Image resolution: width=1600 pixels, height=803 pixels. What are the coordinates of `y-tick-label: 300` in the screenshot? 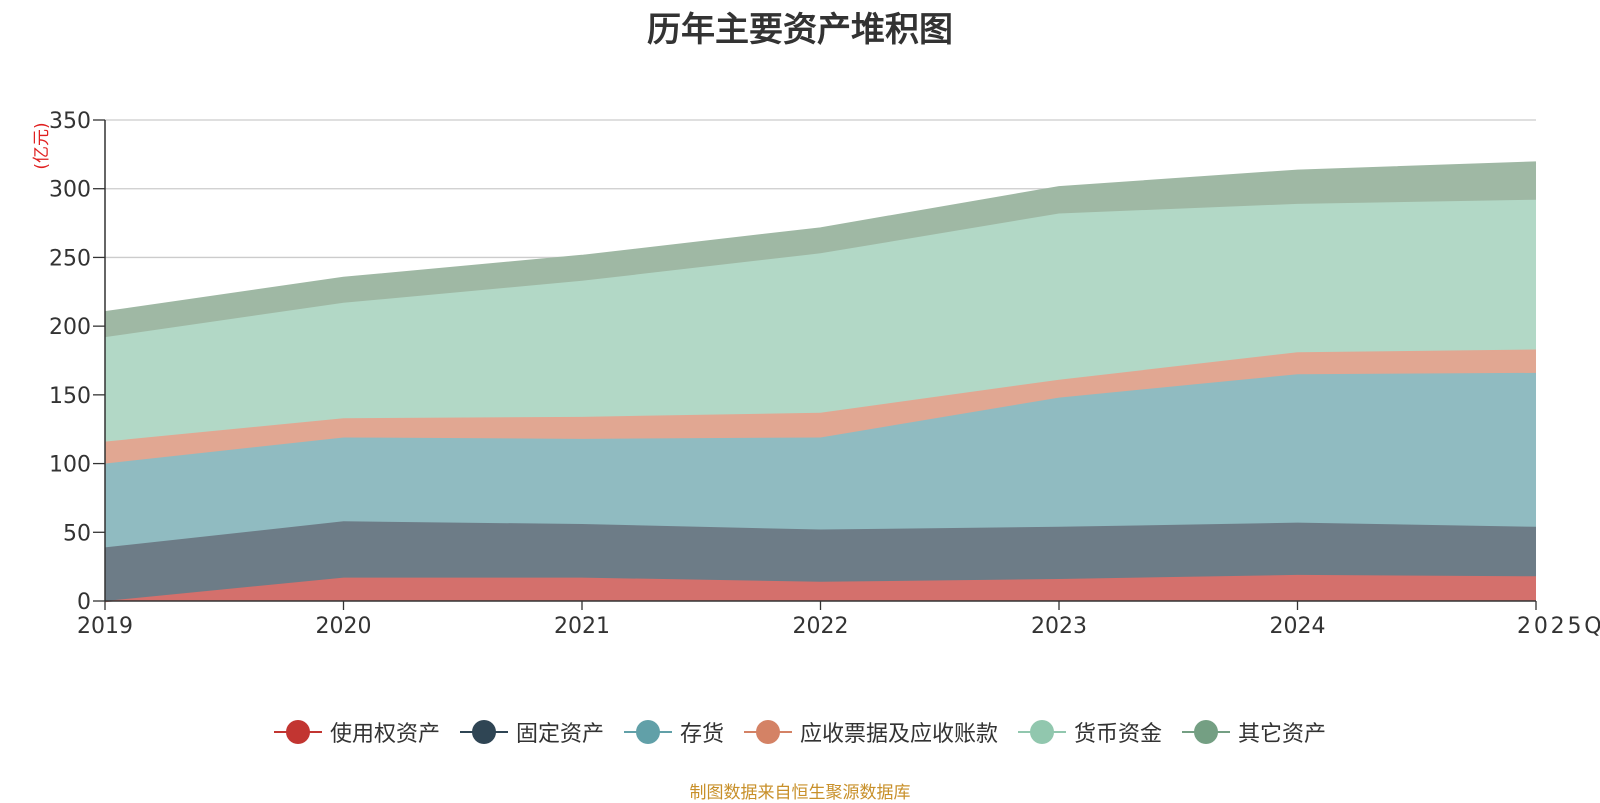 It's located at (70, 190).